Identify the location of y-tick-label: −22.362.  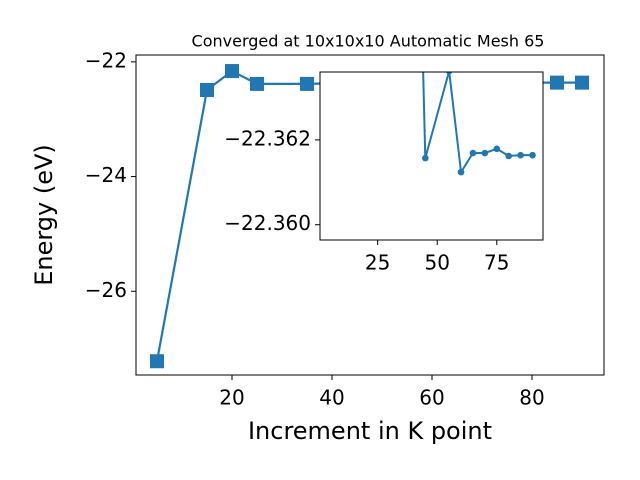
(267, 138).